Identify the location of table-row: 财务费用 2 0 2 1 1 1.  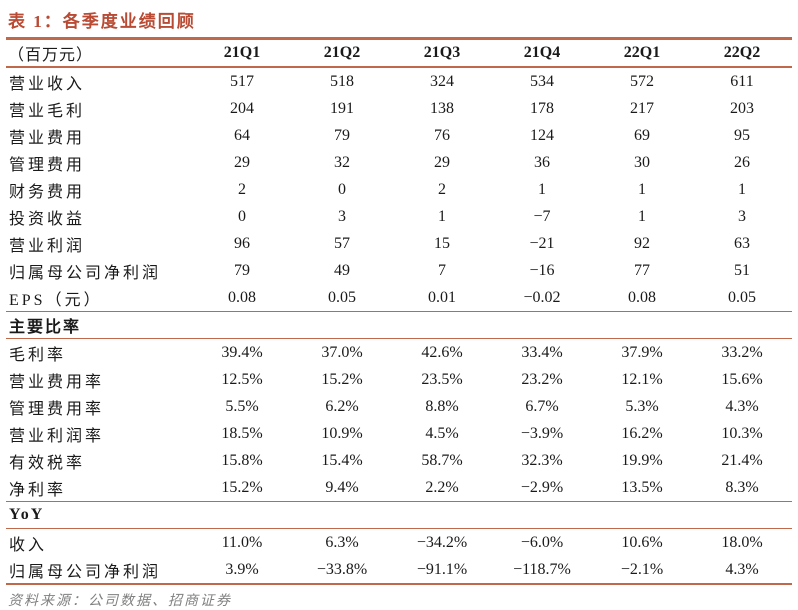
(399, 189).